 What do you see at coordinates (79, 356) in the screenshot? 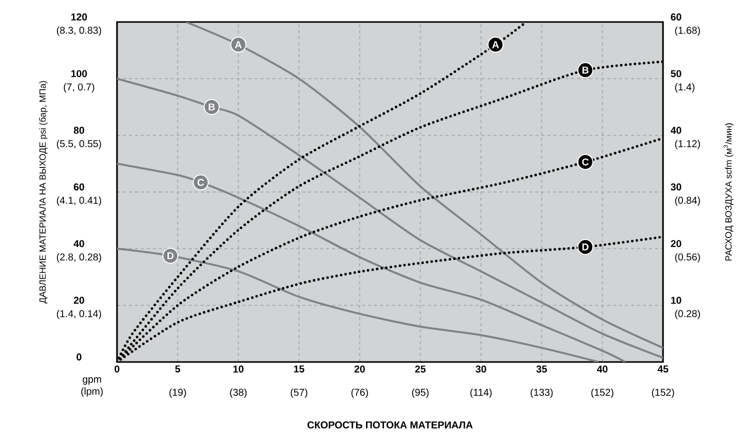
I see `y-tick-label: 0` at bounding box center [79, 356].